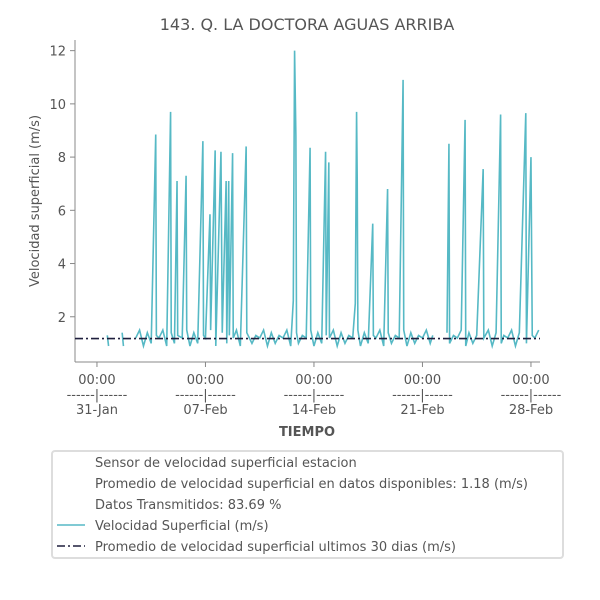 This screenshot has width=600, height=600. Describe the element at coordinates (226, 463) in the screenshot. I see `legend-note: Sensor de velocidad superficial estacion` at that location.